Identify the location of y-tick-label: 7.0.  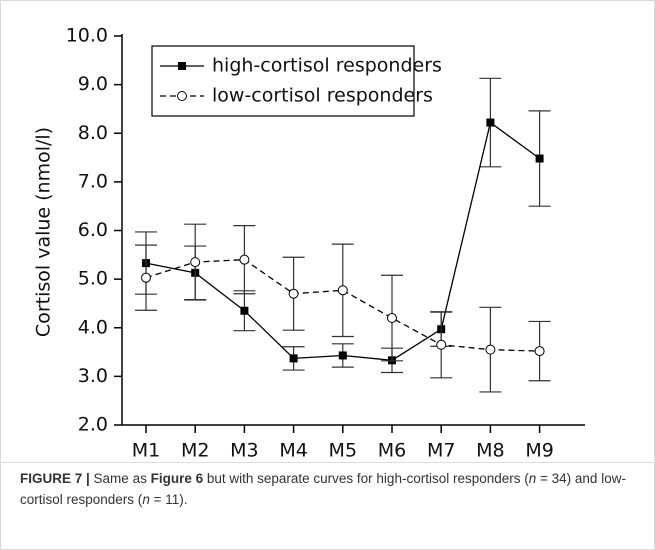
(93, 181).